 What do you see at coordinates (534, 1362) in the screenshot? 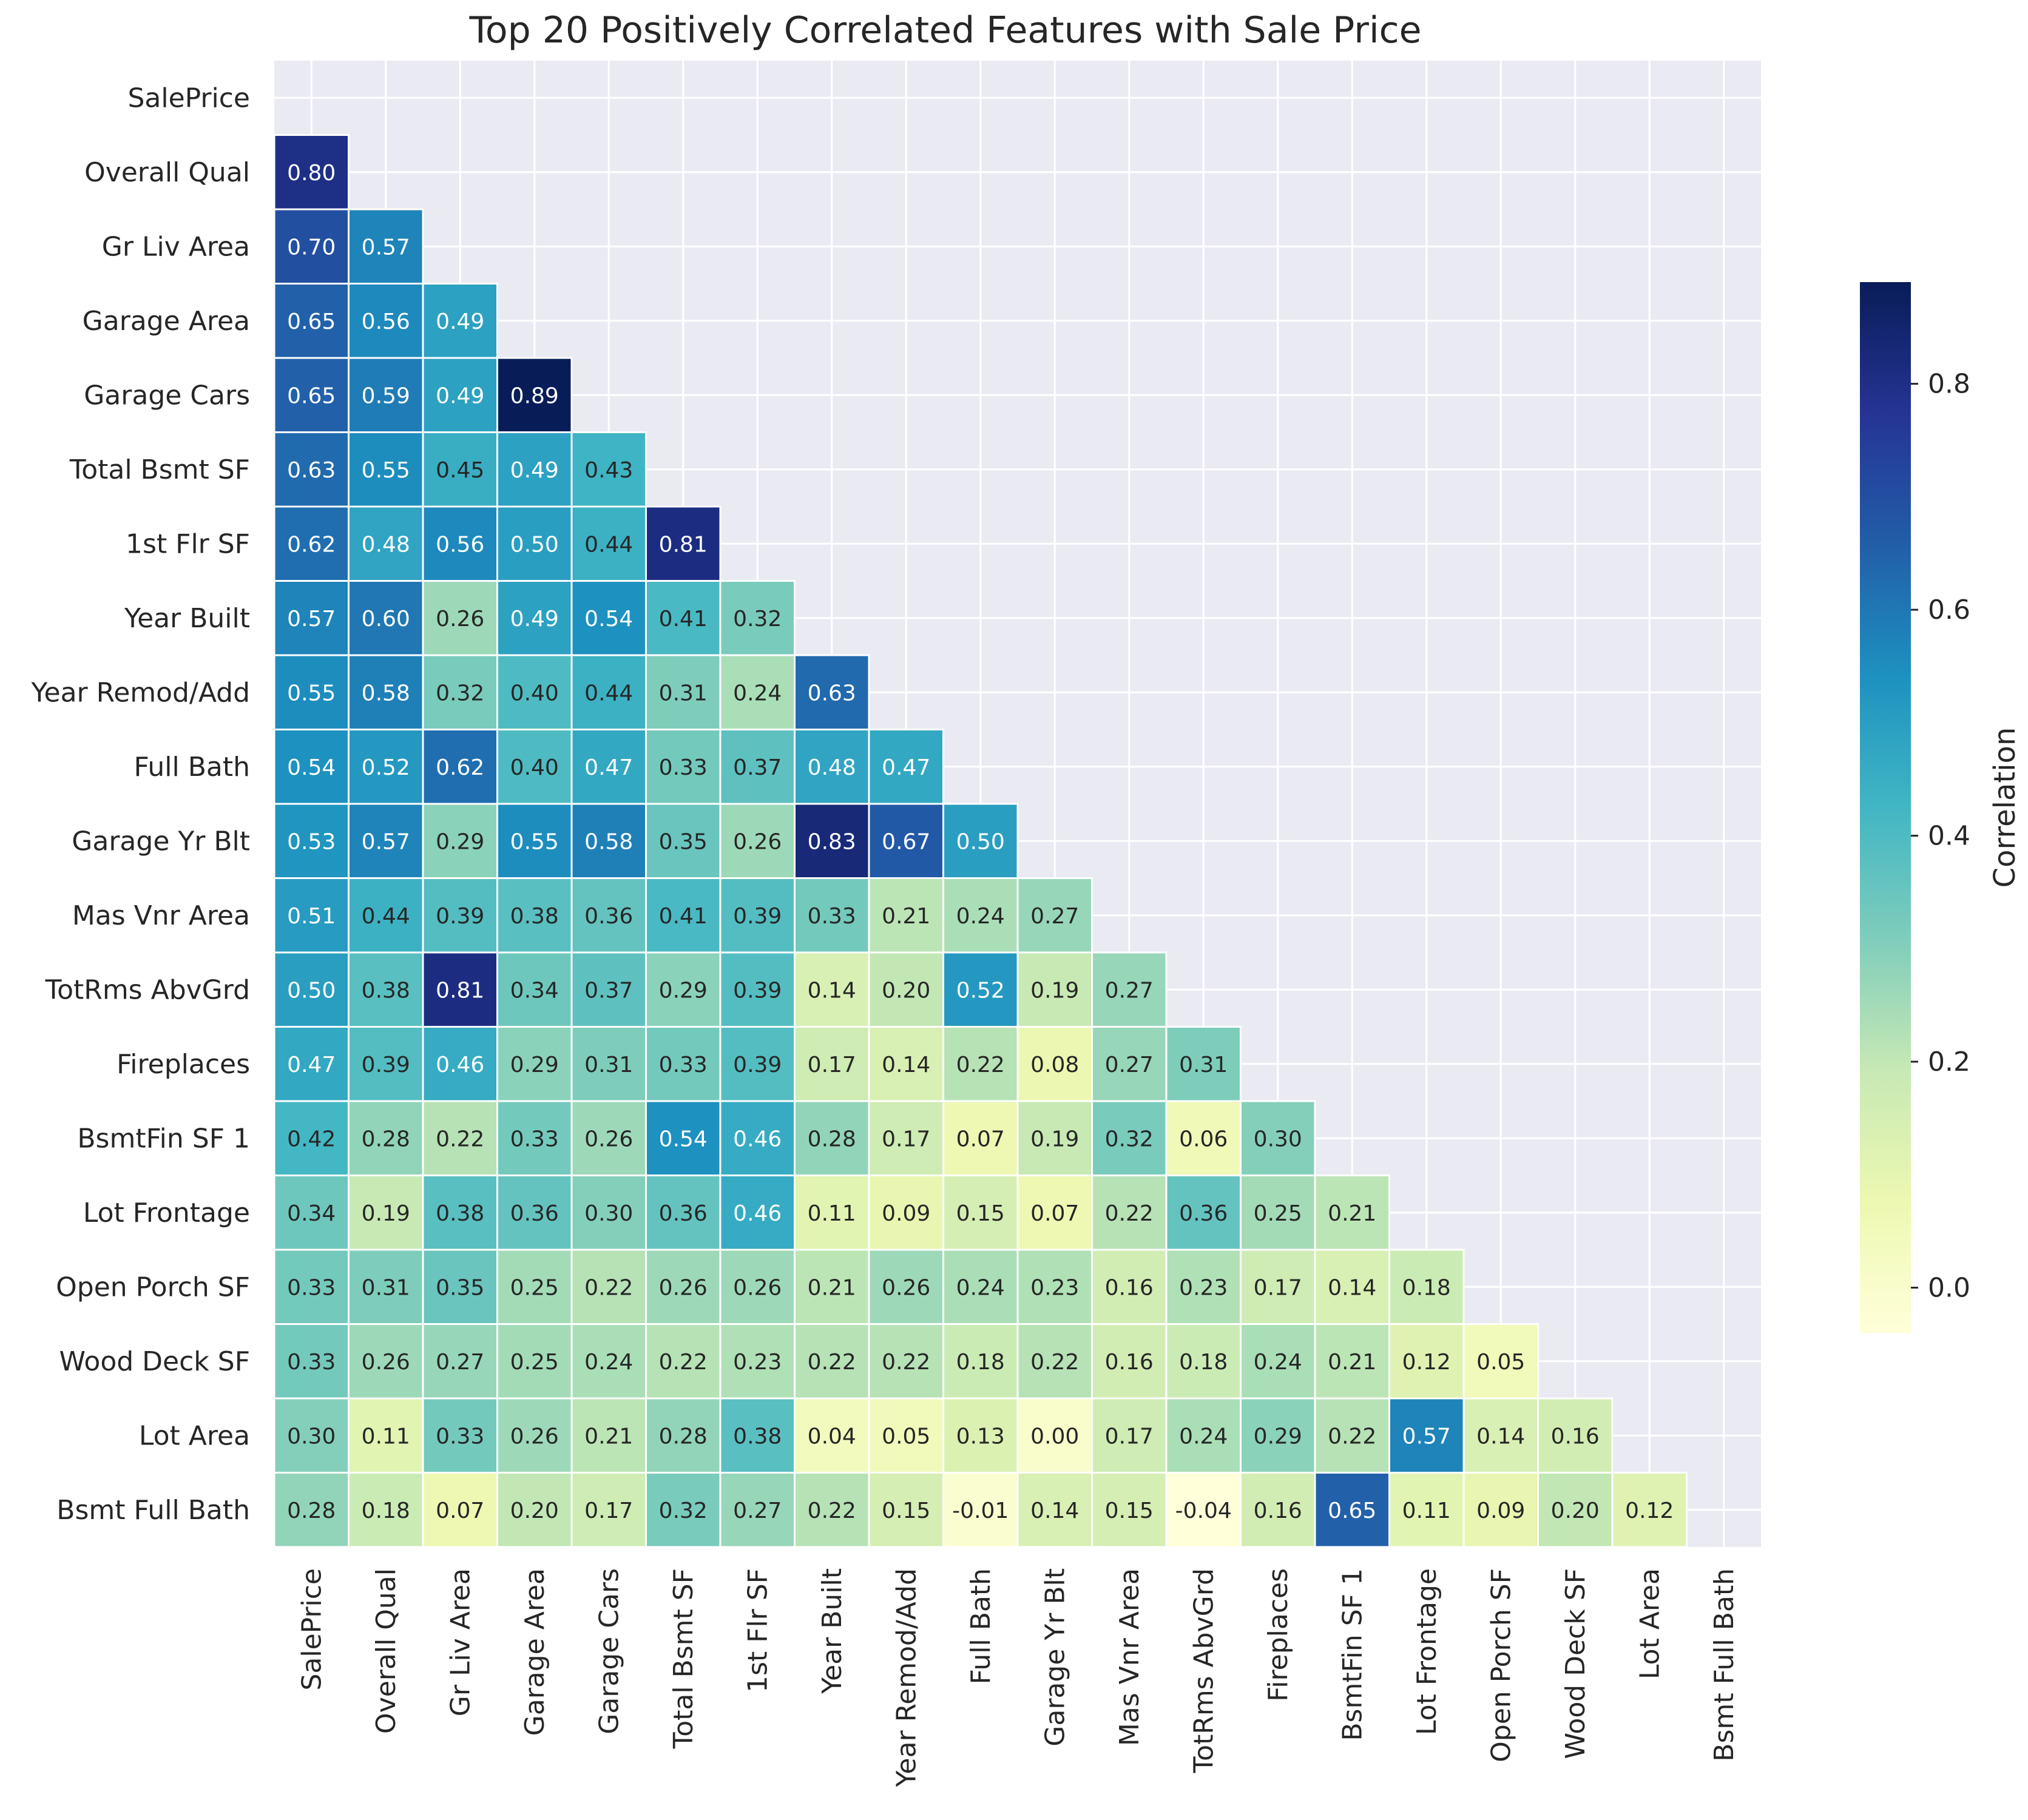
I see `cell-value-label: 0.25` at bounding box center [534, 1362].